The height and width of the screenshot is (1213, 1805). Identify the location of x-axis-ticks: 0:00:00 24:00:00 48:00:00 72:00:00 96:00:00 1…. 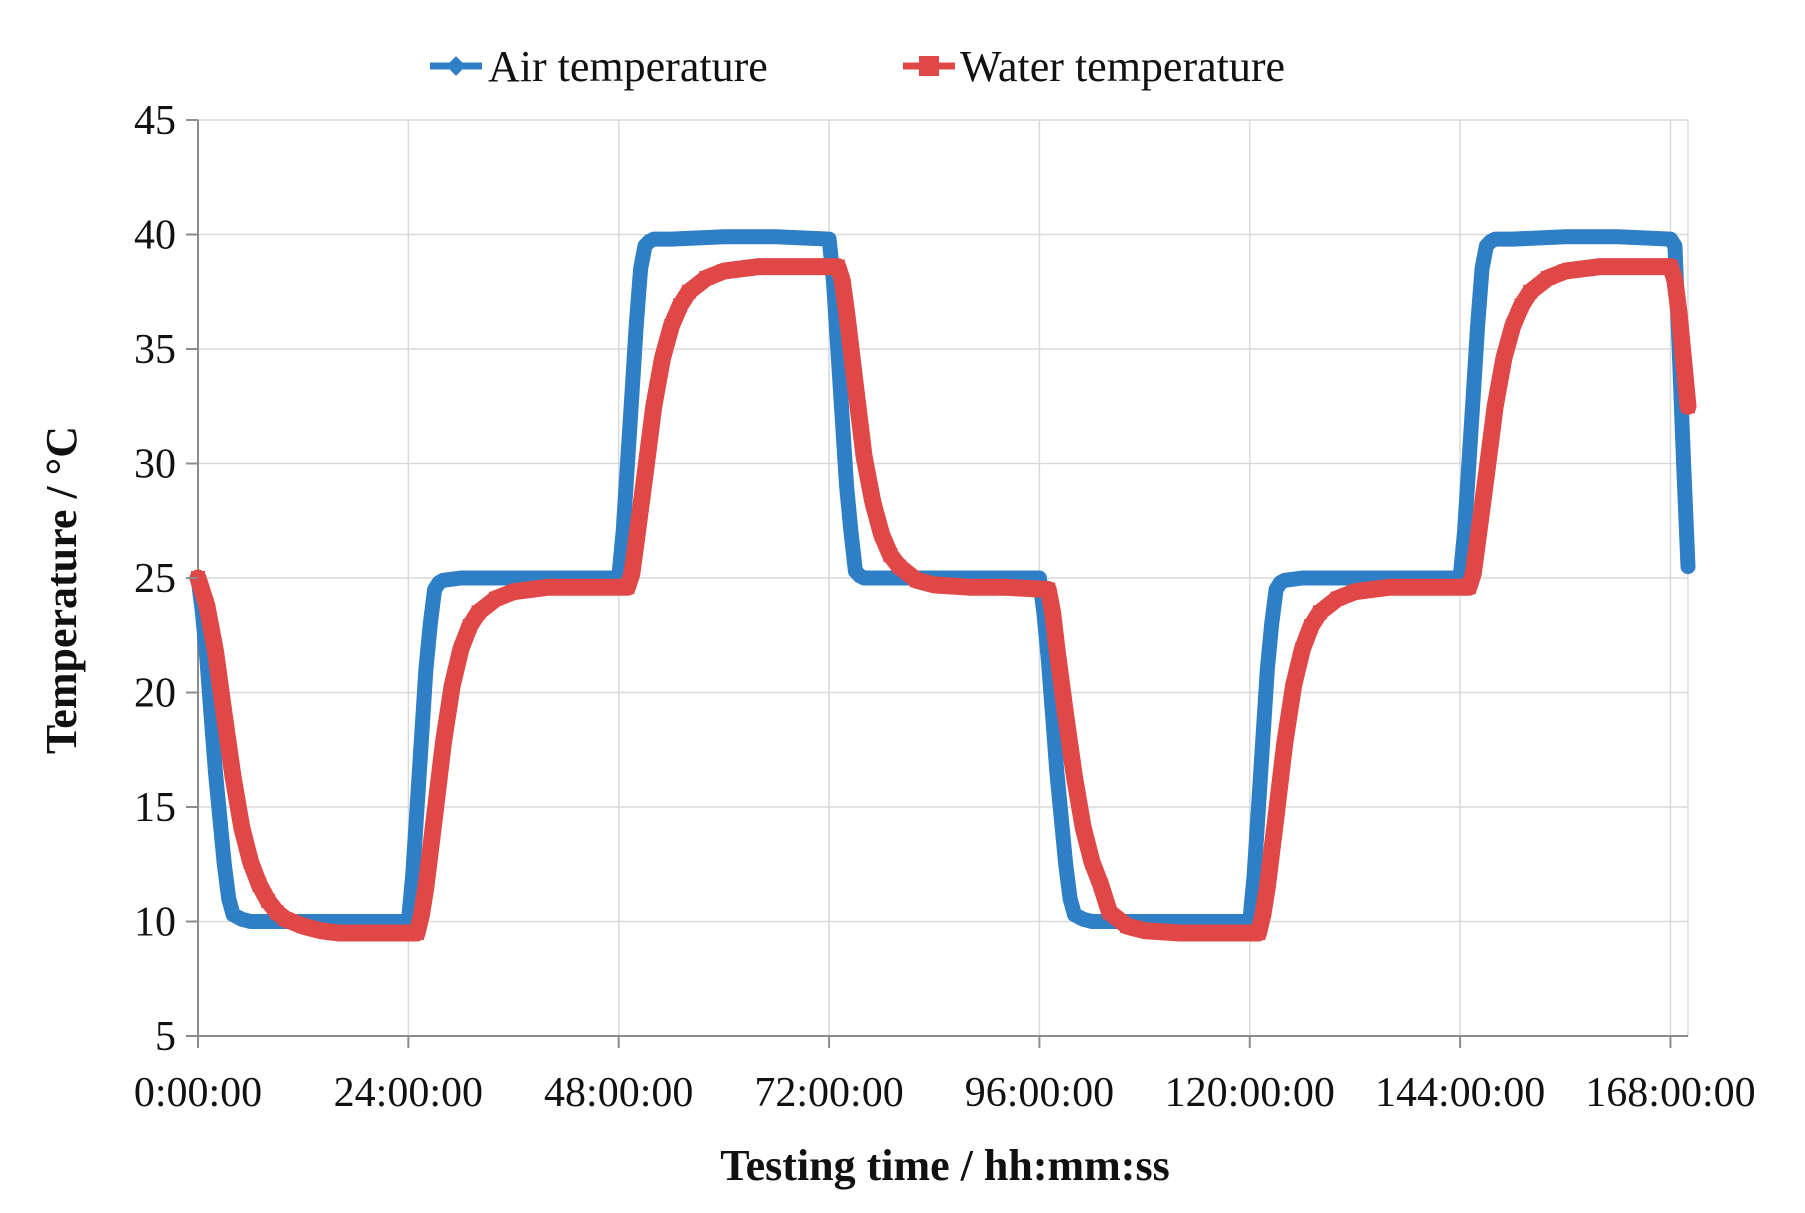
(945, 1076).